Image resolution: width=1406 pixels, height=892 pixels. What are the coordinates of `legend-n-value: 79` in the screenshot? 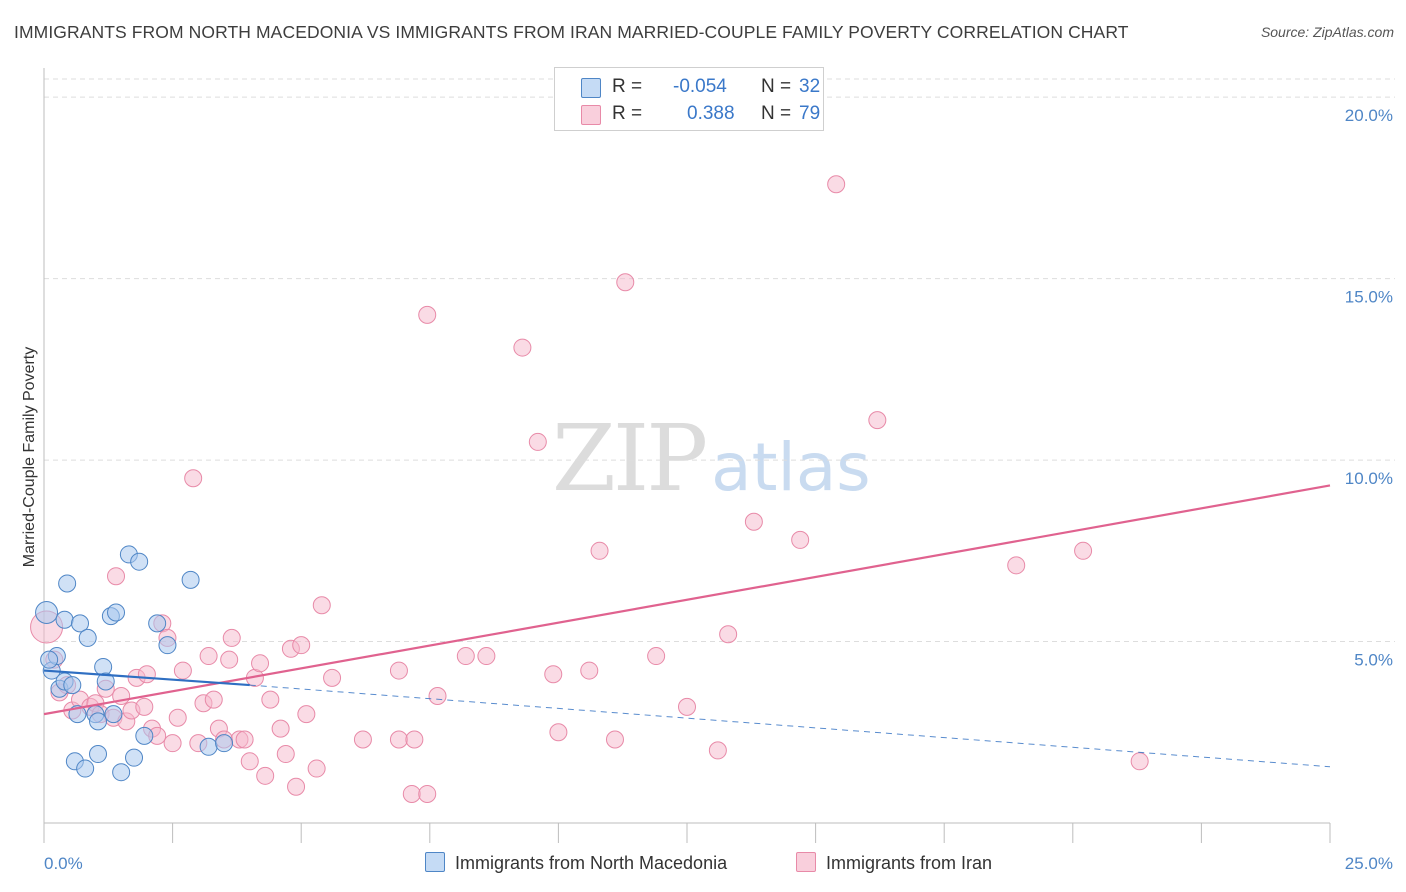 It's located at (810, 113).